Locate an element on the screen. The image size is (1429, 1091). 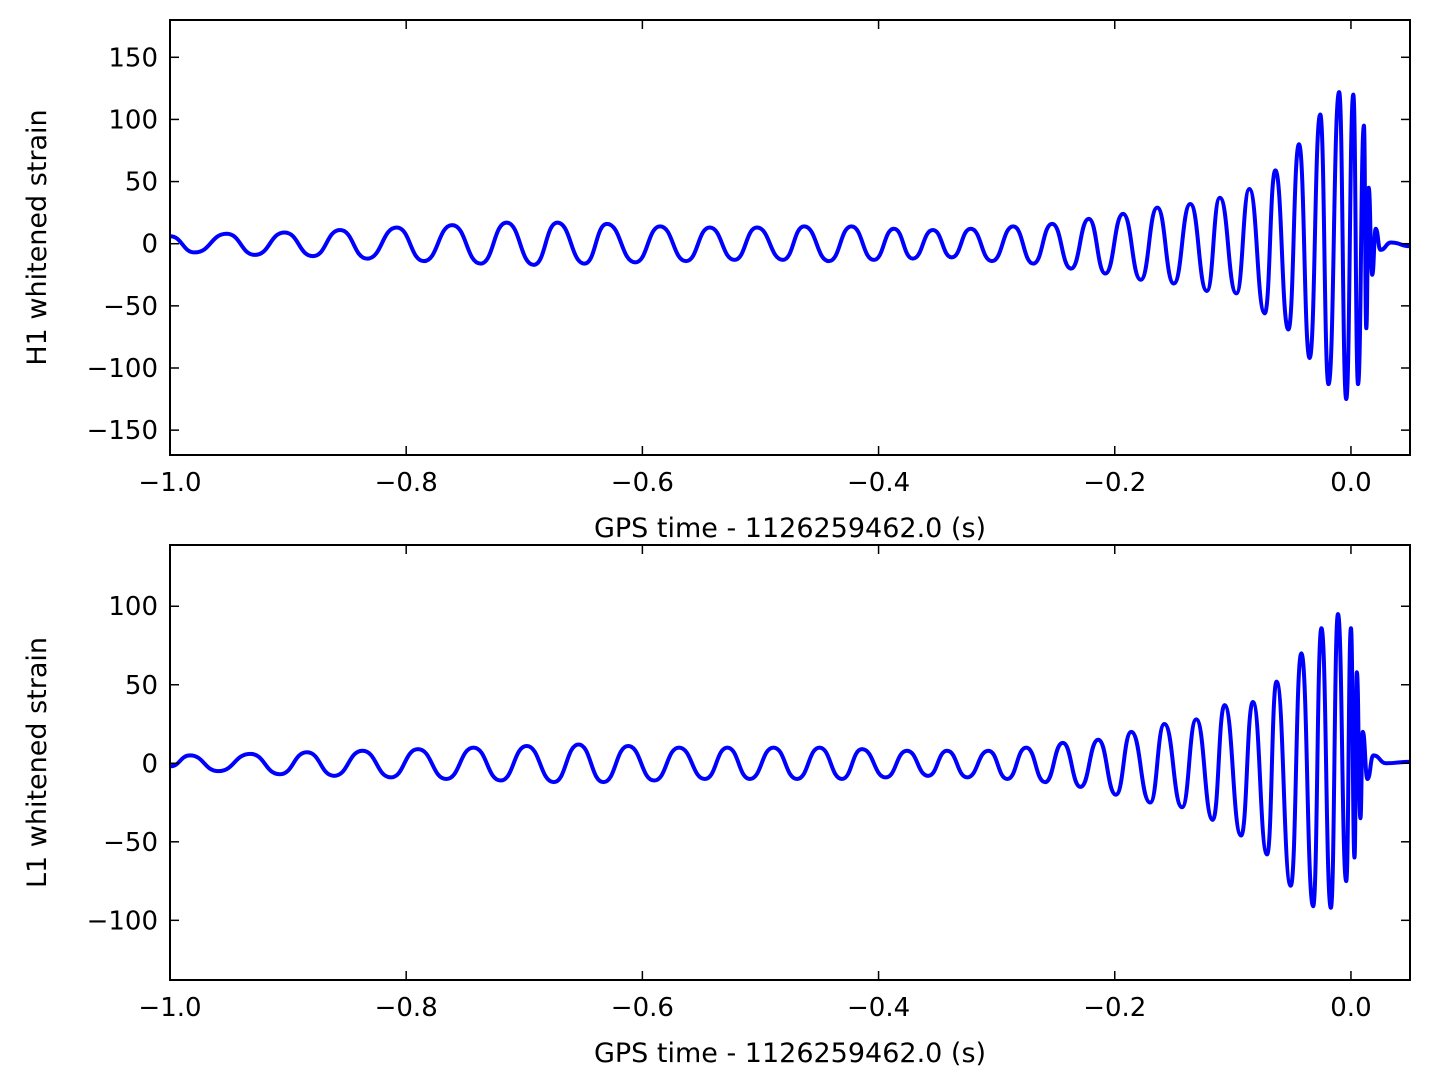
y-tick-label: −150 is located at coordinates (122, 431).